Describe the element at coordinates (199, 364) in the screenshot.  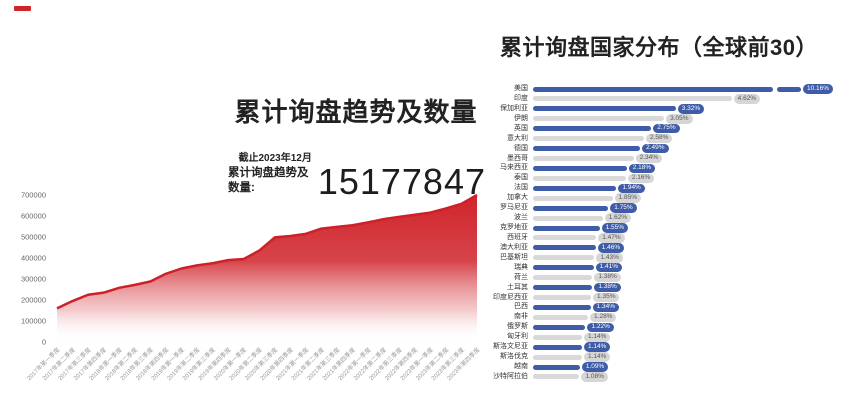
I see `x-tick-label: 2019年第三季度` at that location.